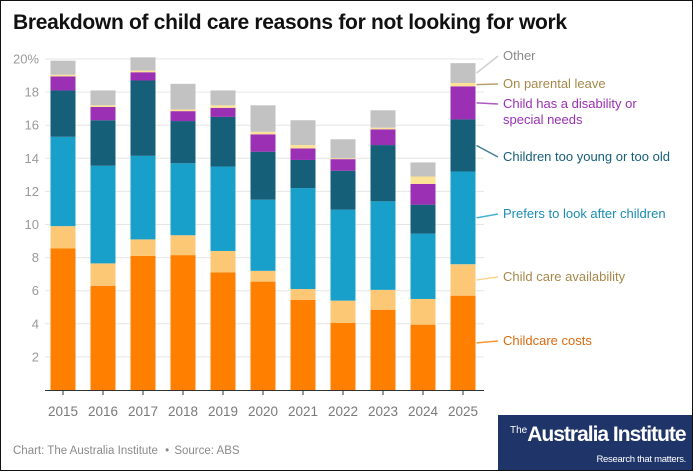  I want to click on bar-stack-2025, so click(463, 226).